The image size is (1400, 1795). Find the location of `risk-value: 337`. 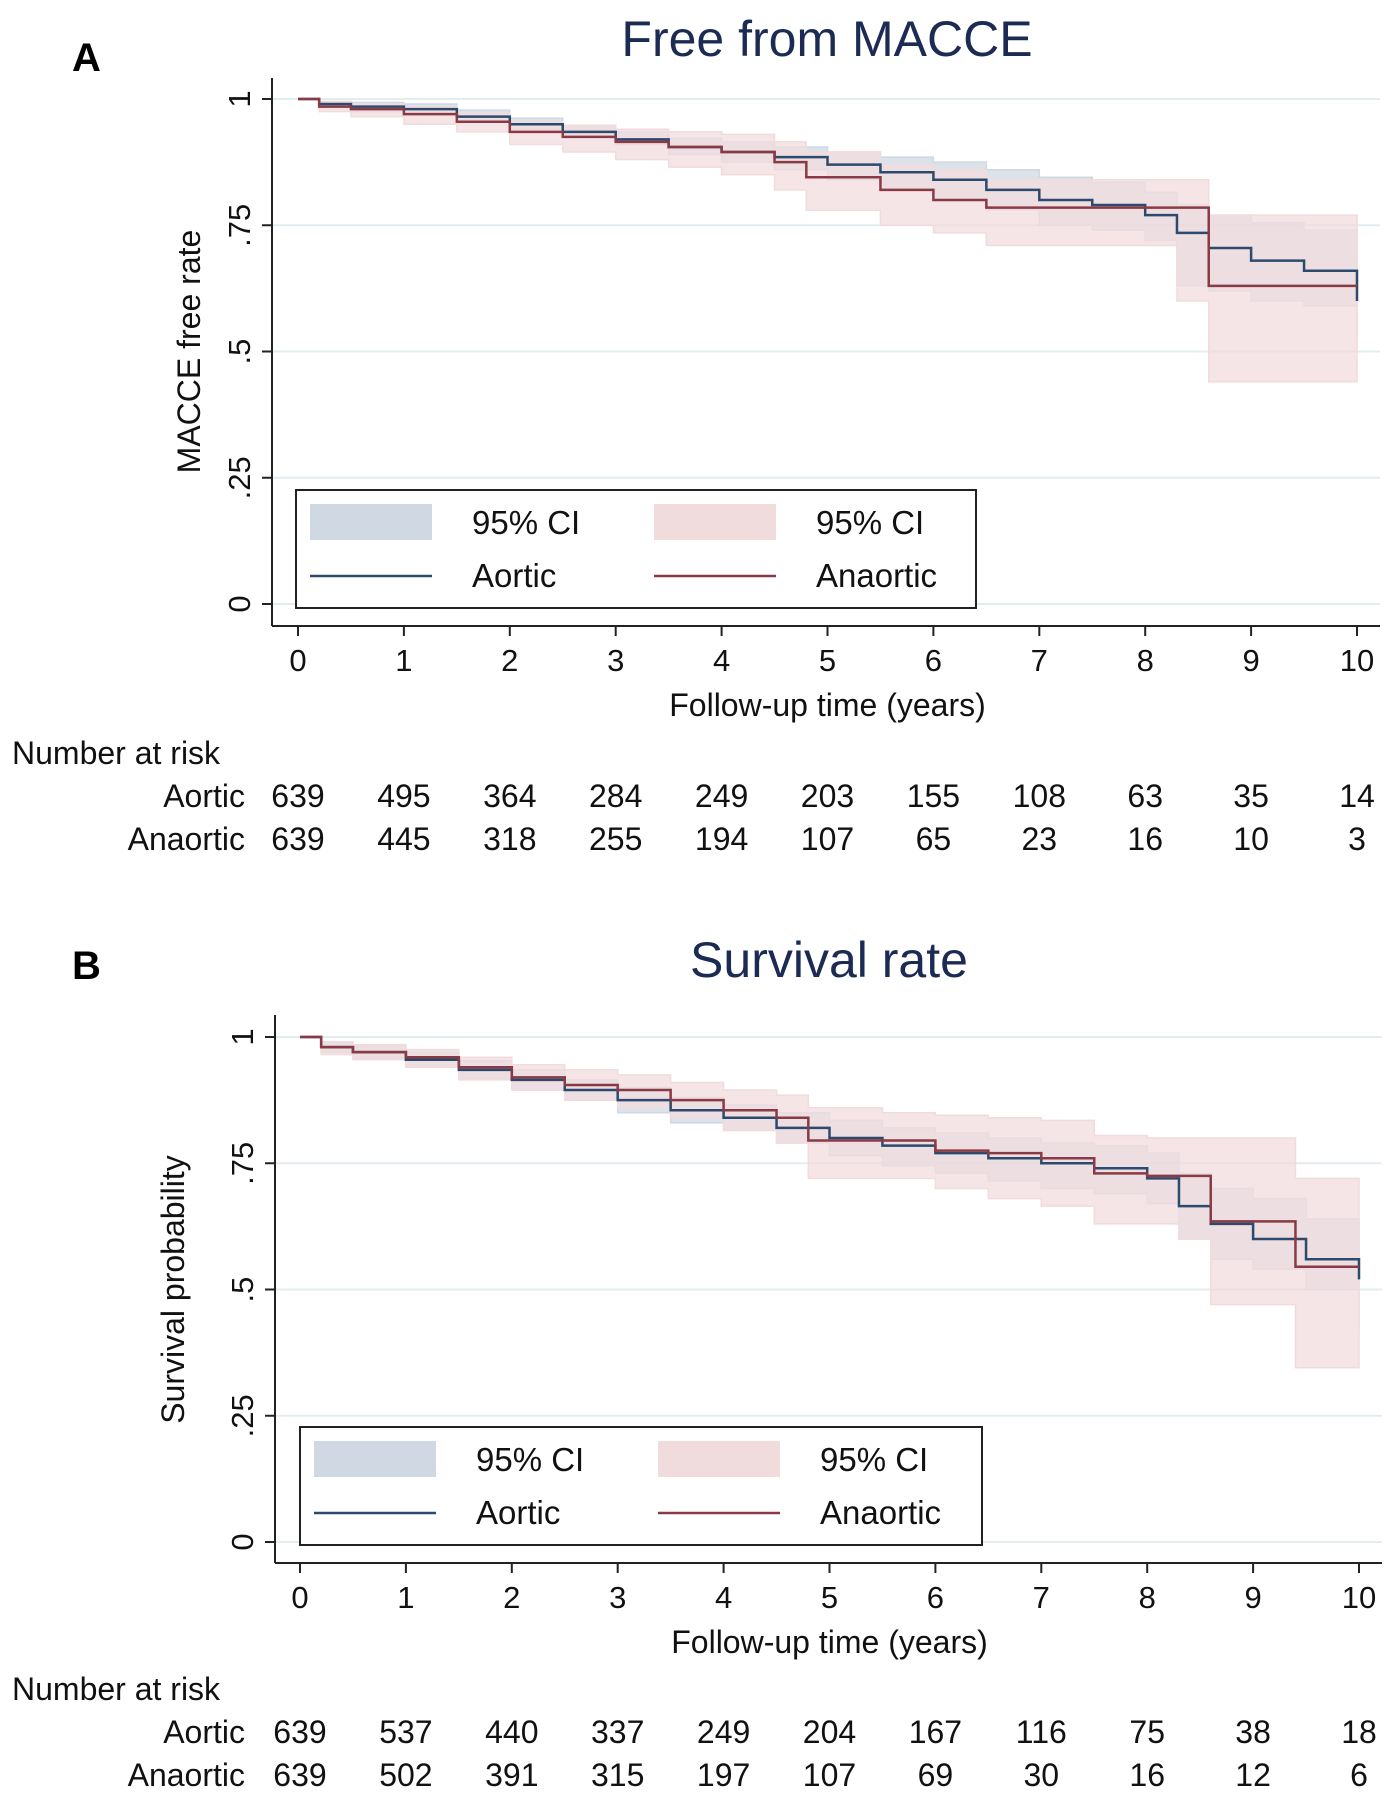

risk-value: 337 is located at coordinates (617, 1732).